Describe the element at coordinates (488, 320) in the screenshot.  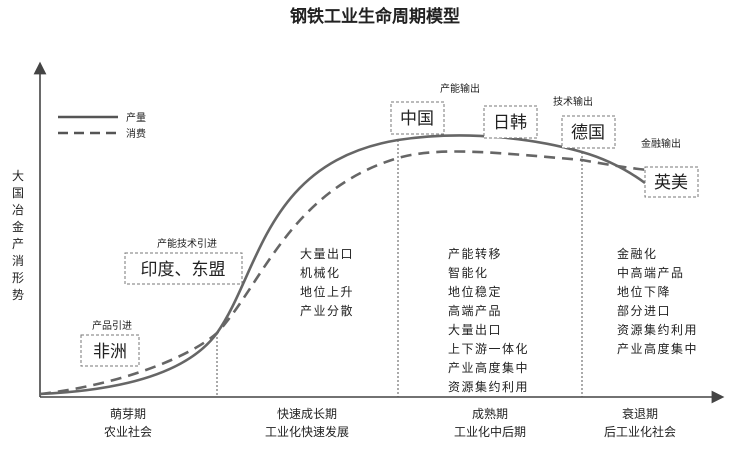
I see `stage-features-mature: 产能转移智能化地位稳定高端产品大量出口上下游一体化产业高度集中资源集约利用` at that location.